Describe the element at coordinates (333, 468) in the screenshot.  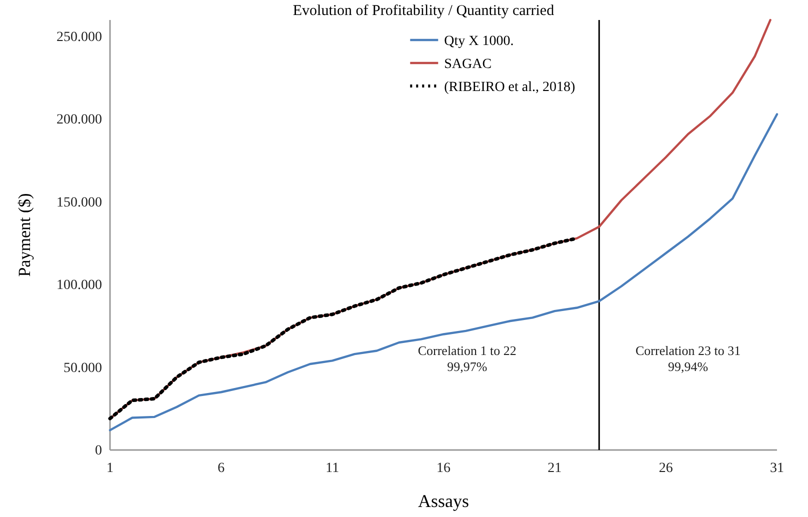
I see `x-tick-label: 11` at that location.